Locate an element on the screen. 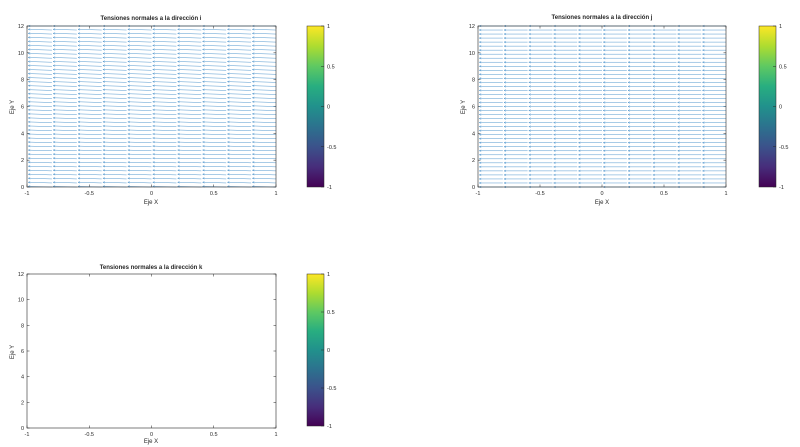  y-tick-label: 2 is located at coordinates (22, 403).